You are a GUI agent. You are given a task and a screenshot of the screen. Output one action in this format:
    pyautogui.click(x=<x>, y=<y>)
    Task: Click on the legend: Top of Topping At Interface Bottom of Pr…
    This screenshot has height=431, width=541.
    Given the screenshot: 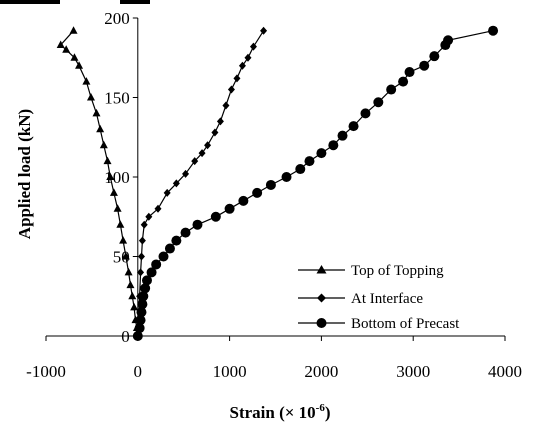 What is the action you would take?
    pyautogui.click(x=399, y=293)
    